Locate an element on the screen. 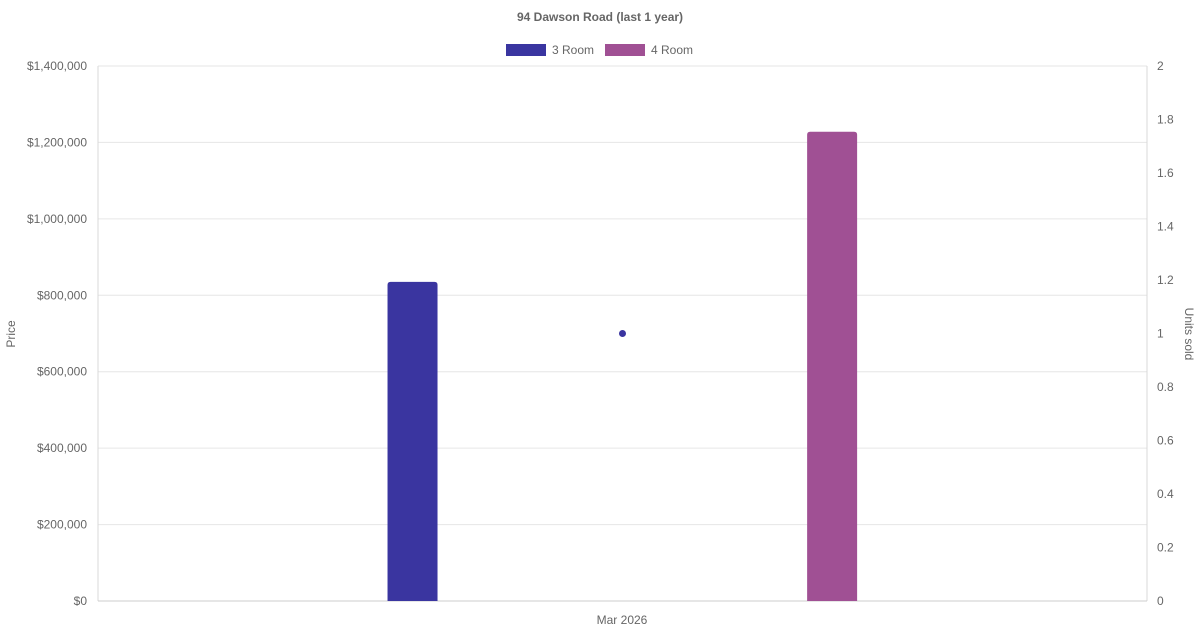  chart-title: 94 Dawson Road (last 1 year) is located at coordinates (600, 17).